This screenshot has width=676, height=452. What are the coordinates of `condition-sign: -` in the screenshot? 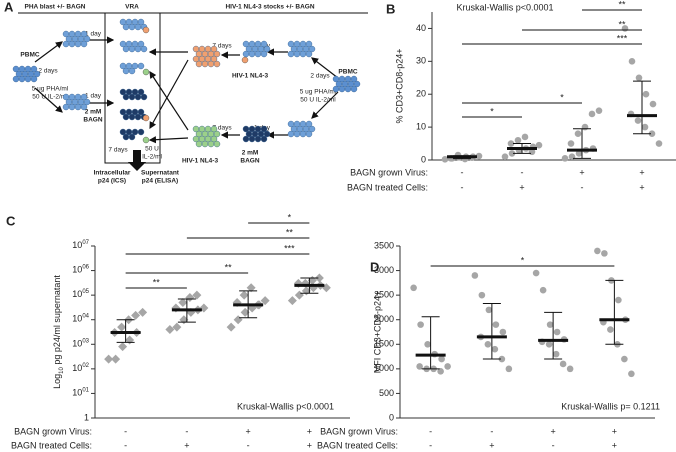 It's located at (462, 187).